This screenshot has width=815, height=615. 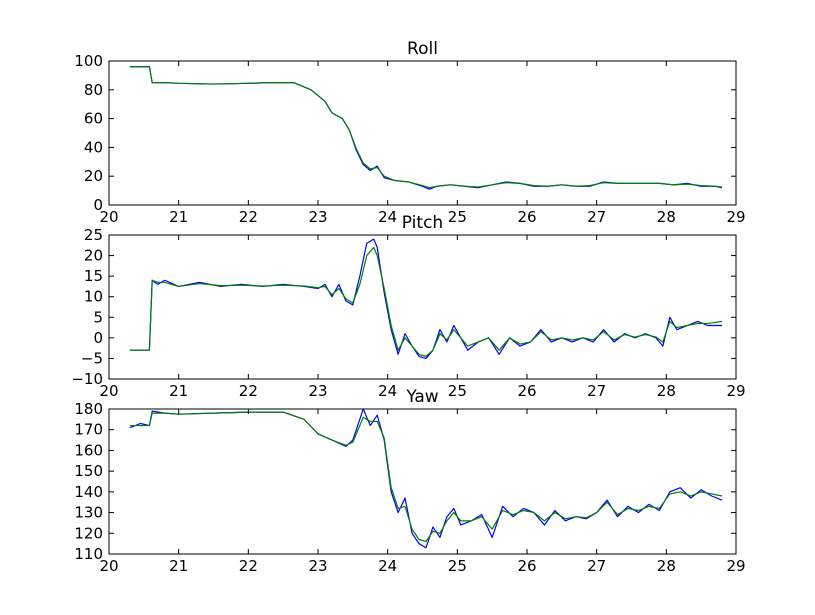 What do you see at coordinates (88, 554) in the screenshot?
I see `yaw-y-tick-label: 110` at bounding box center [88, 554].